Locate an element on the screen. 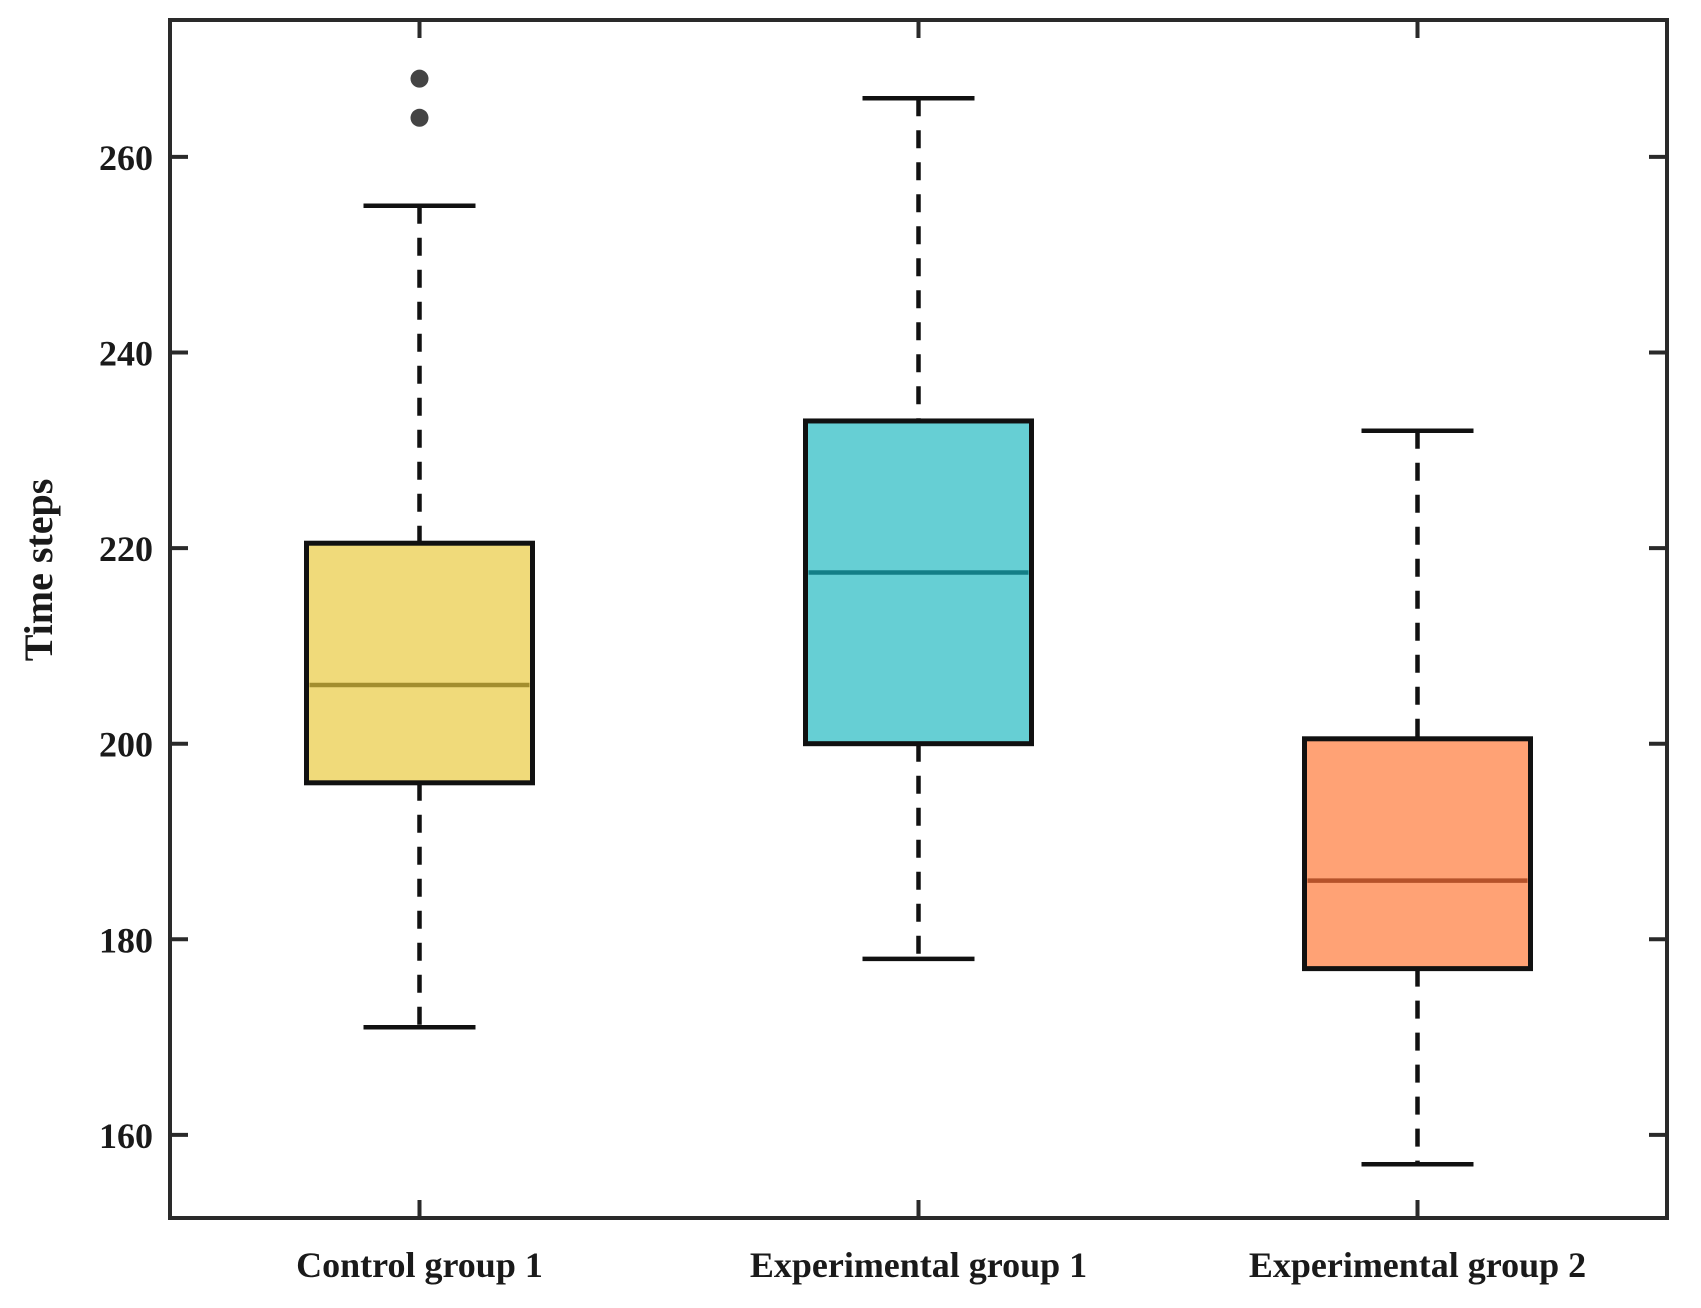  y-tick-label: 220 is located at coordinates (126, 549).